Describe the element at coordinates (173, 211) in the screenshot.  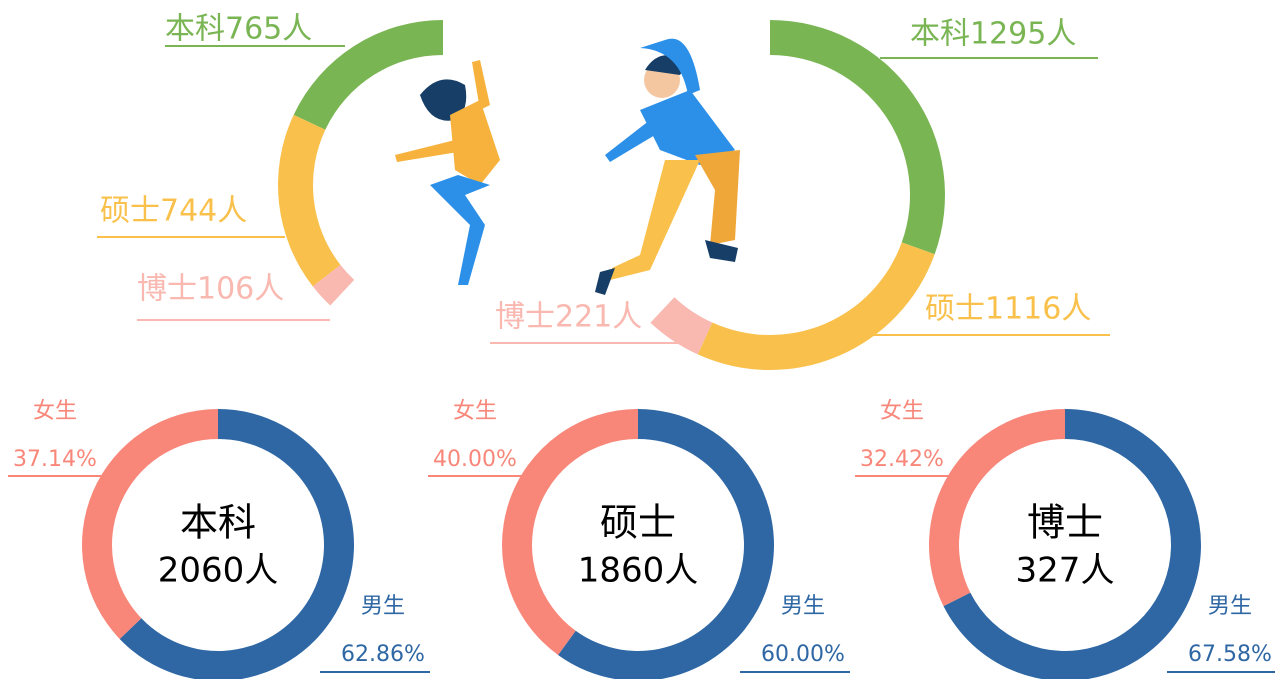
I see `segment-label: 硕士744人` at that location.